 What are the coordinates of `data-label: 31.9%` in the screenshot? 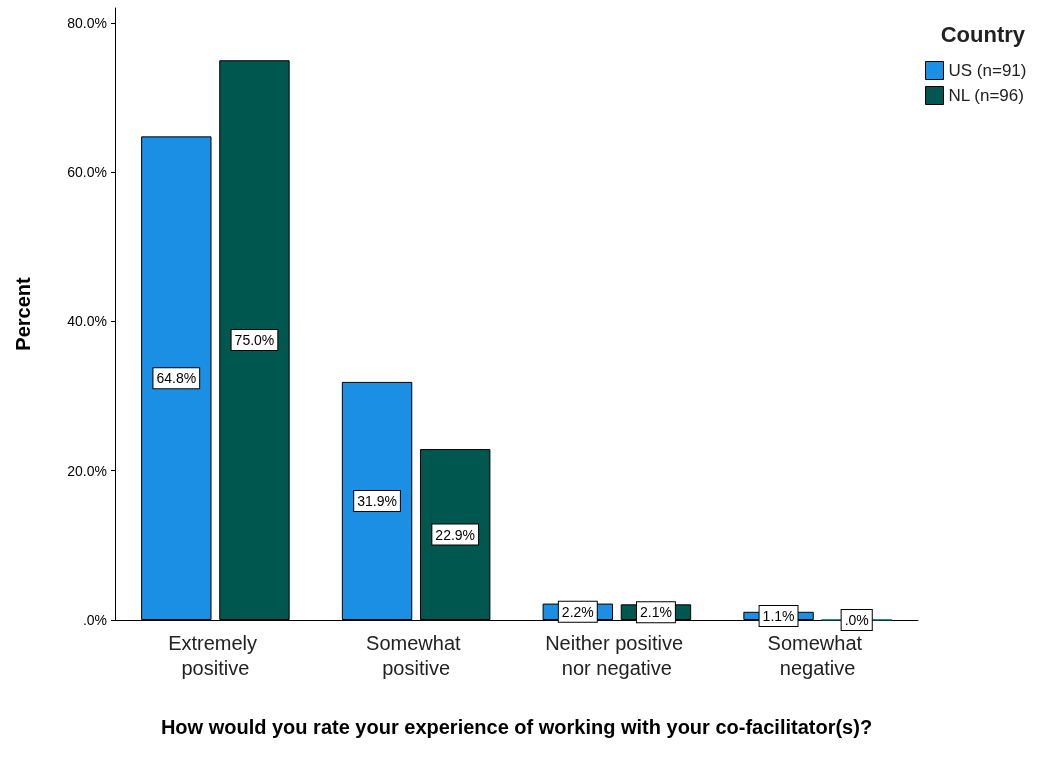 It's located at (377, 500).